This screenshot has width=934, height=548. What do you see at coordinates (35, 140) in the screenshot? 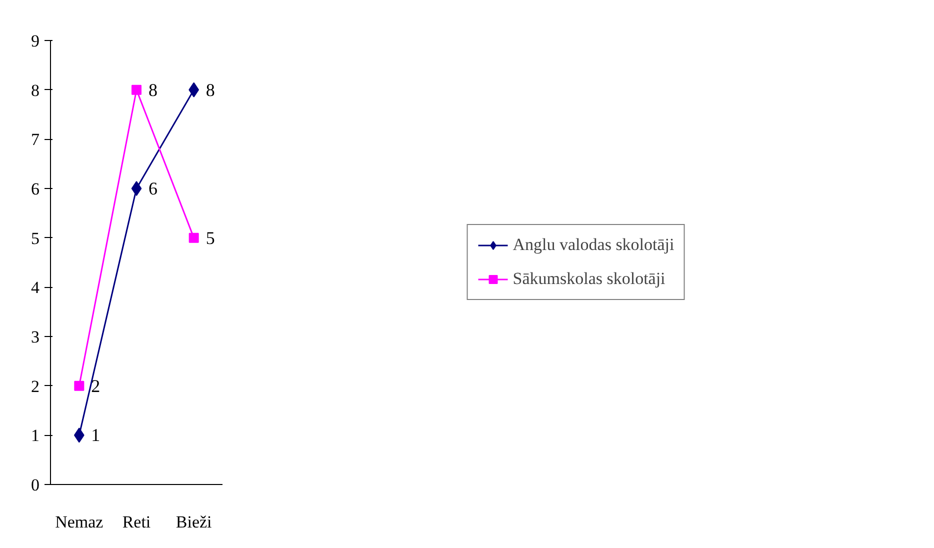
I see `y-tick-label: 7` at bounding box center [35, 140].